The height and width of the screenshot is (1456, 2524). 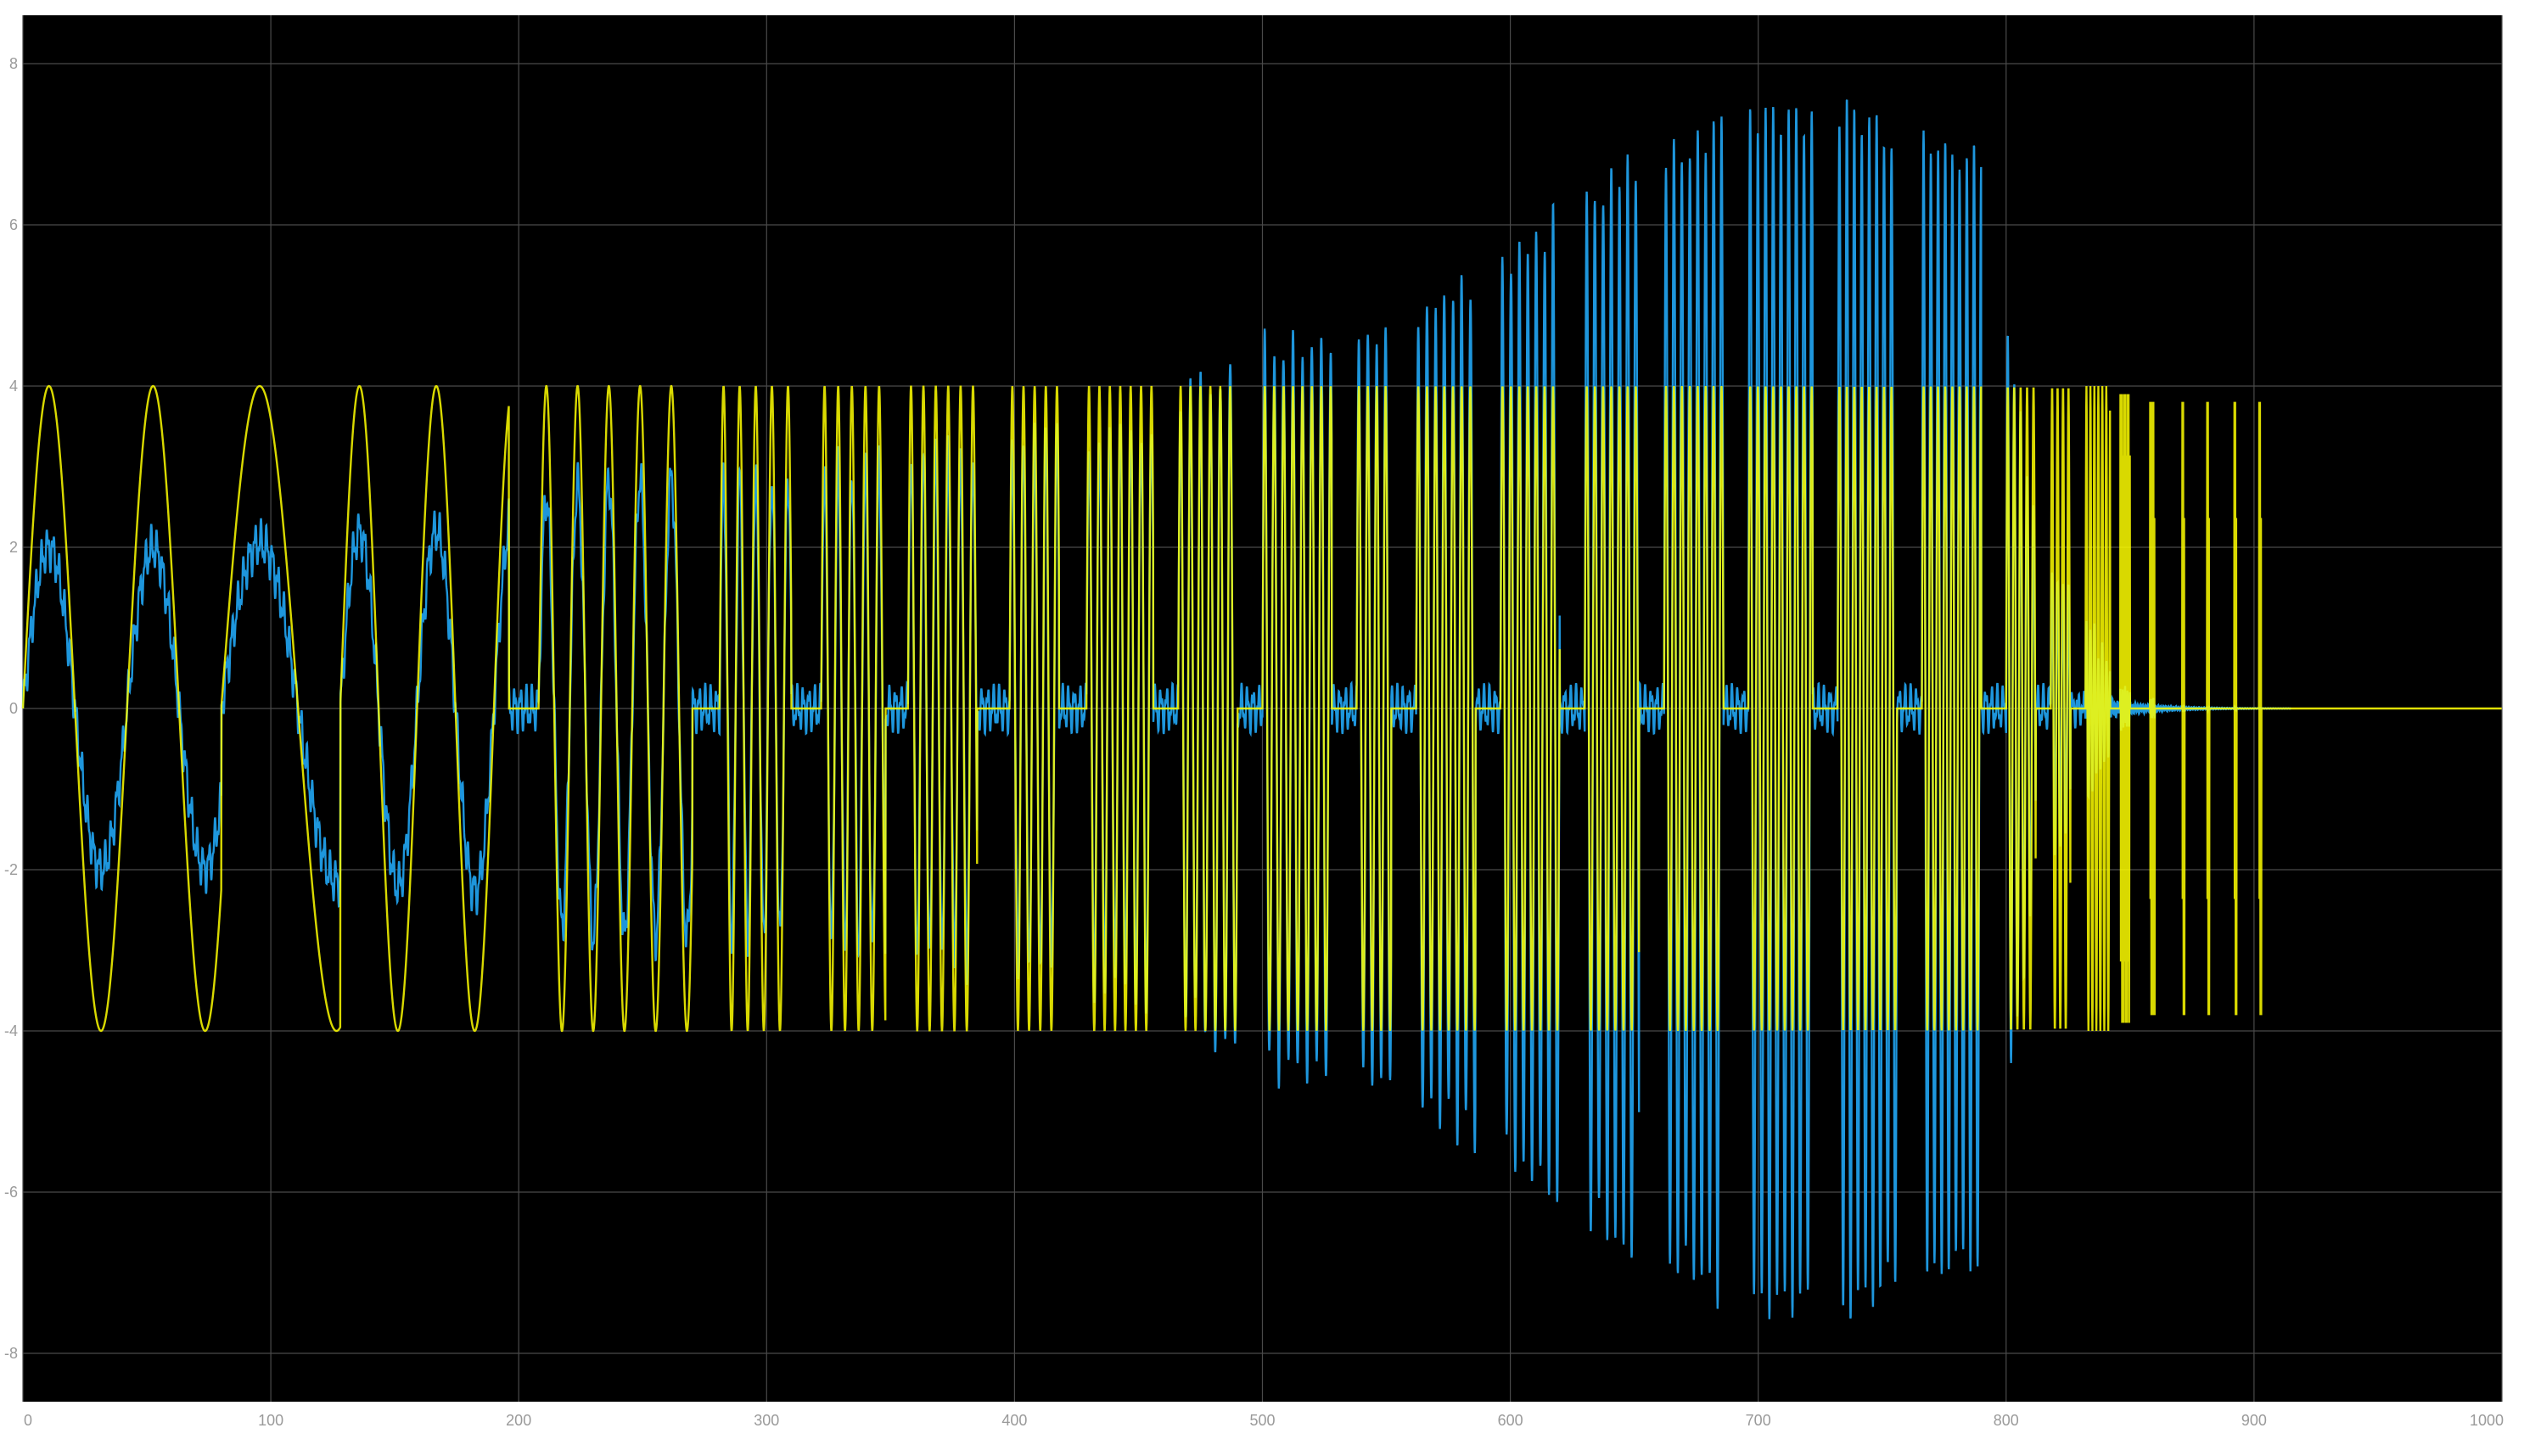 What do you see at coordinates (270, 1420) in the screenshot?
I see `x-tick-label: 100` at bounding box center [270, 1420].